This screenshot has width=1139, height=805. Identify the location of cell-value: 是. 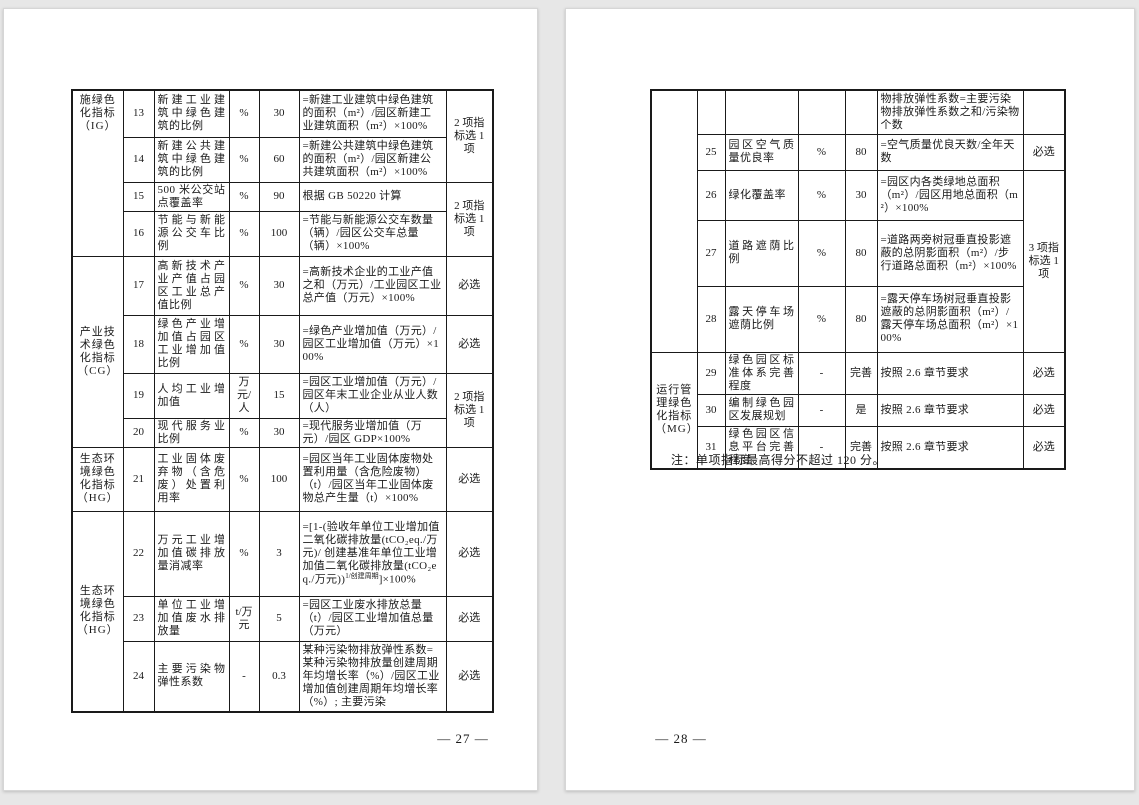
(861, 410).